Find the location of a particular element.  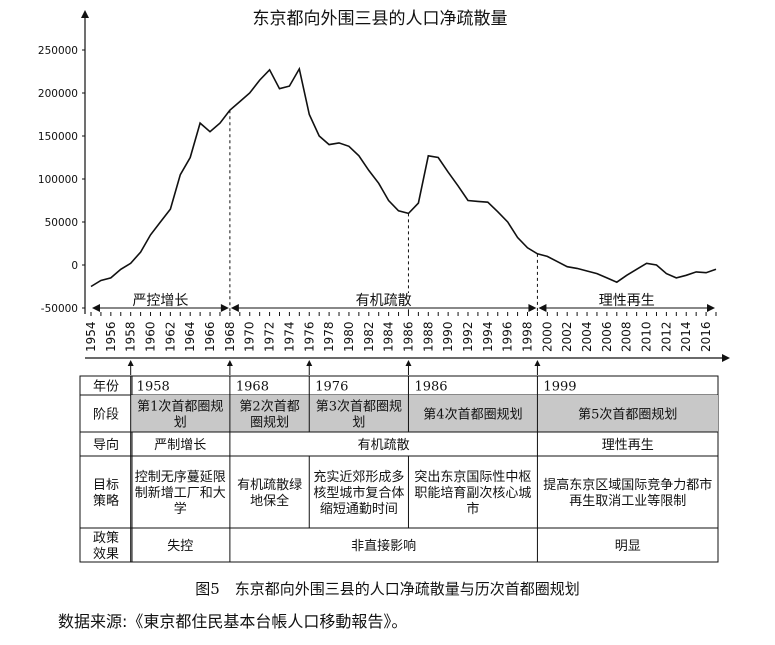

y-tick-label: 250000 is located at coordinates (58, 51).